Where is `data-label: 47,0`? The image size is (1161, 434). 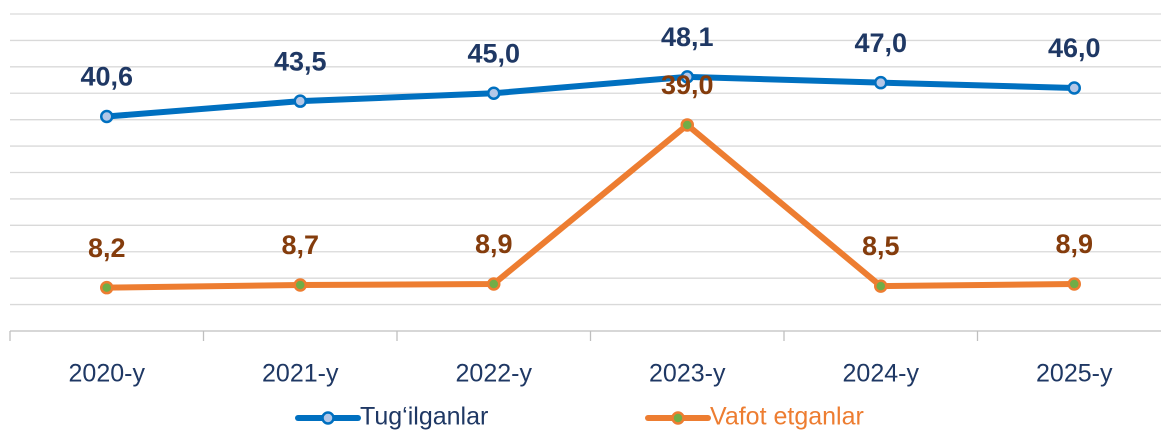
data-label: 47,0 is located at coordinates (880, 43).